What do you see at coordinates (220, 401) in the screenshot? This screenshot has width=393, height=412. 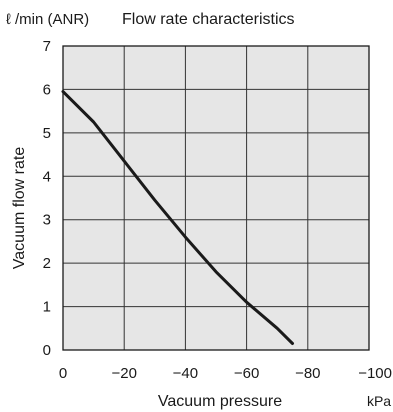 I see `x-axis-label: Vacuum pressure` at bounding box center [220, 401].